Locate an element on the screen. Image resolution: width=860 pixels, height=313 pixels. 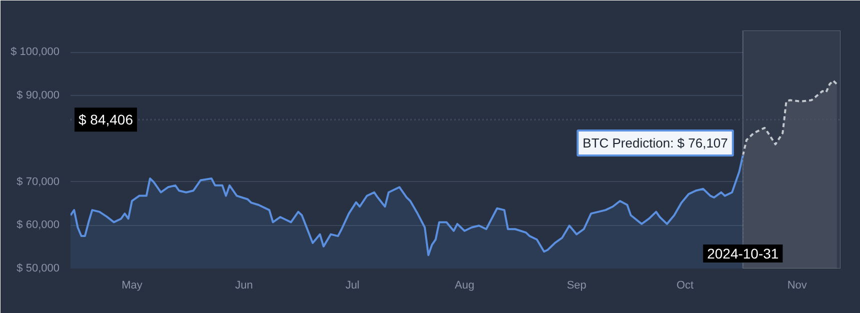
annotation: BTC Prediction: $ 76,107 is located at coordinates (655, 143).